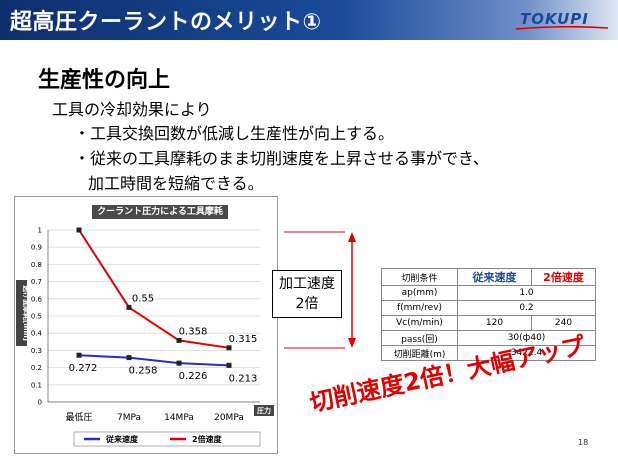 This screenshot has width=618, height=462. Describe the element at coordinates (37, 334) in the screenshot. I see `y-tick-label: 0.4` at that location.